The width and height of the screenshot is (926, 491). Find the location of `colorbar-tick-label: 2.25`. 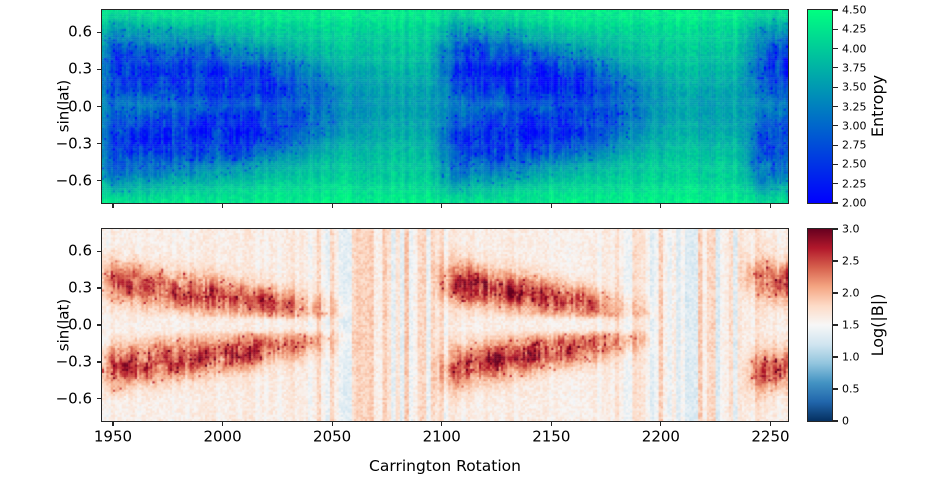

colorbar-tick-label: 2.25 is located at coordinates (854, 184).